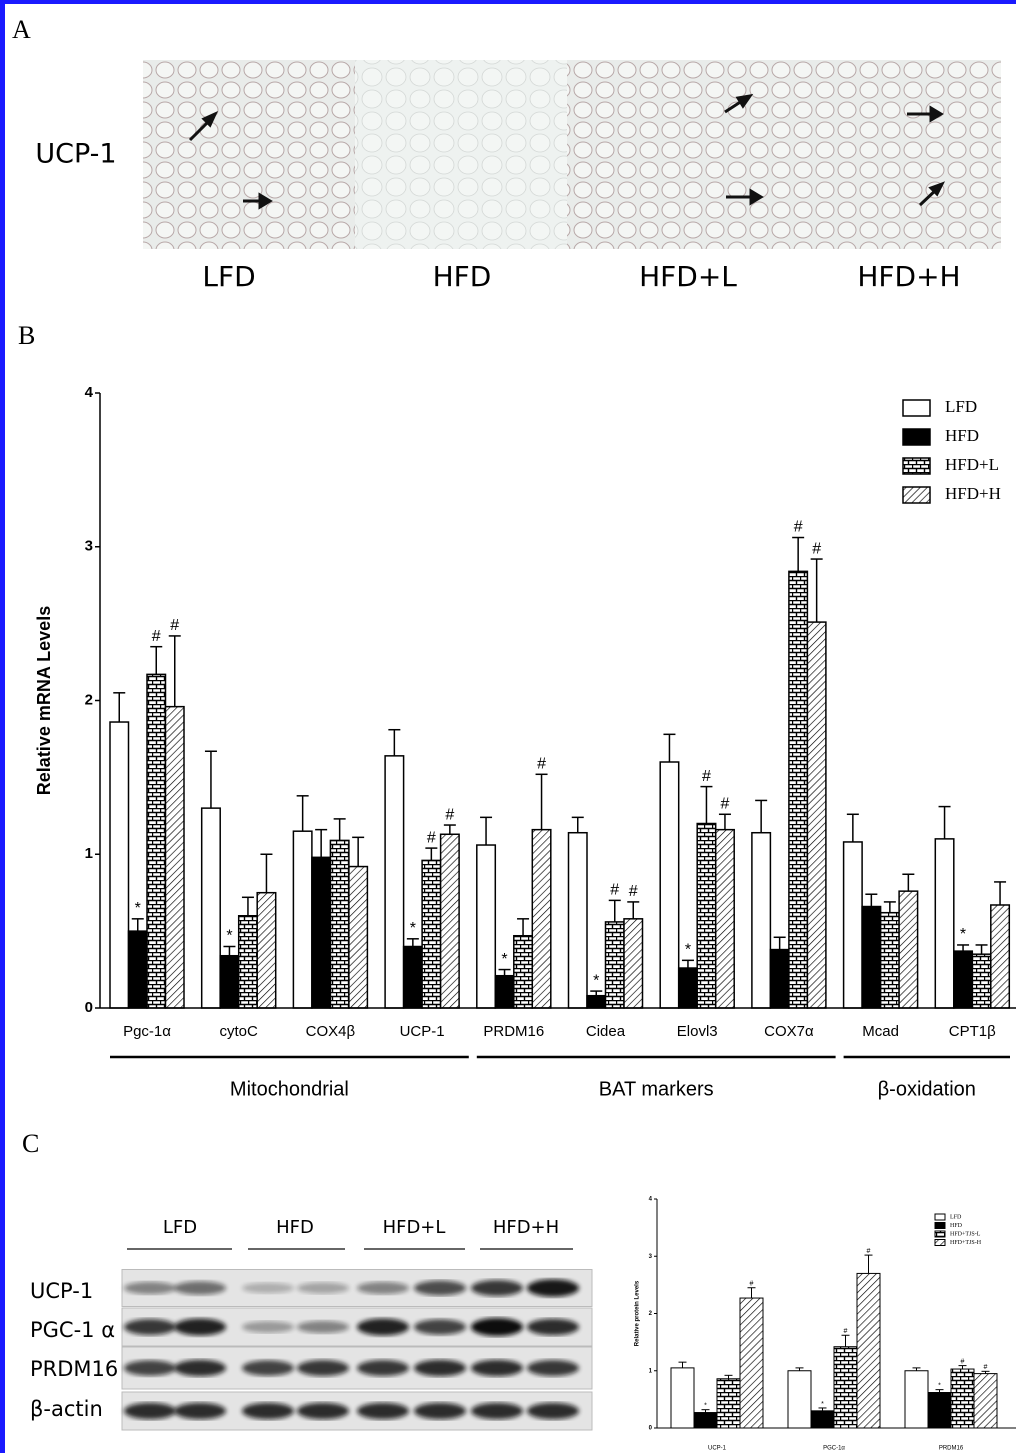 The width and height of the screenshot is (1016, 1453). I want to click on column-label: HFD+L, so click(414, 1227).